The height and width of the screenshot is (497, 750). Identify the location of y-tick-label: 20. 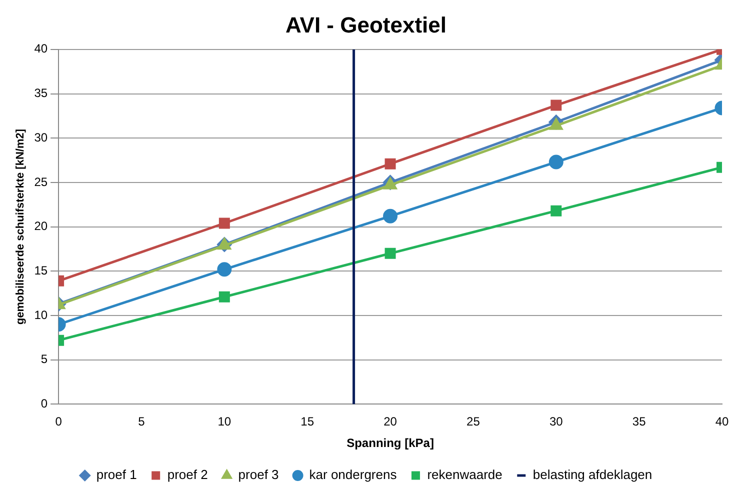
(41, 226).